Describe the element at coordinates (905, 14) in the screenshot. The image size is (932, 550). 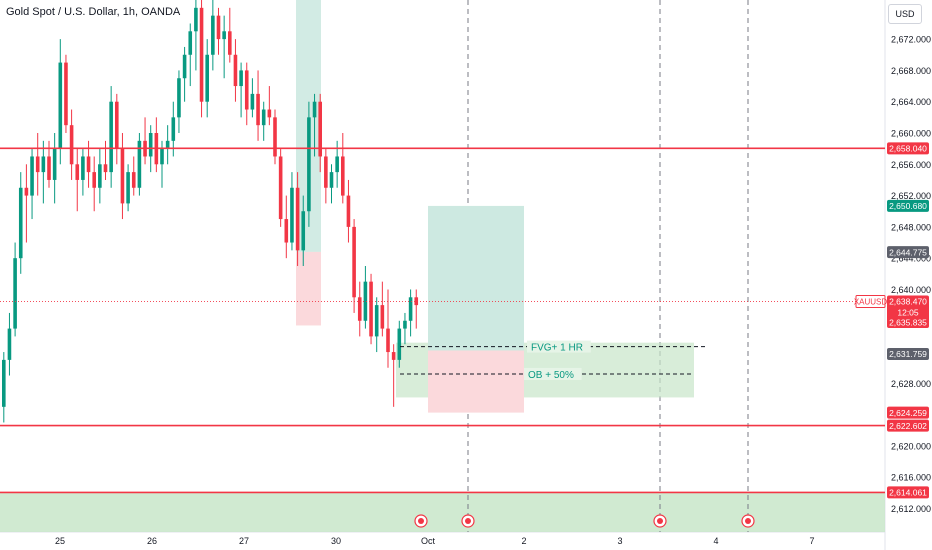
I see `currency-button: USD` at that location.